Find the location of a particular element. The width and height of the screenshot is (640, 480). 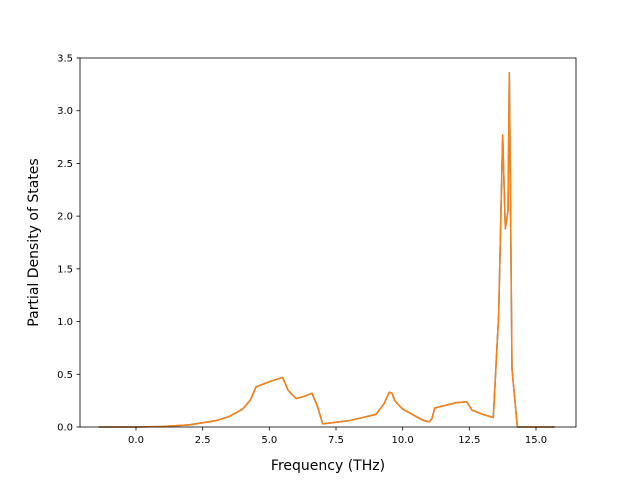

y-tick-label: 1.0 is located at coordinates (65, 322).